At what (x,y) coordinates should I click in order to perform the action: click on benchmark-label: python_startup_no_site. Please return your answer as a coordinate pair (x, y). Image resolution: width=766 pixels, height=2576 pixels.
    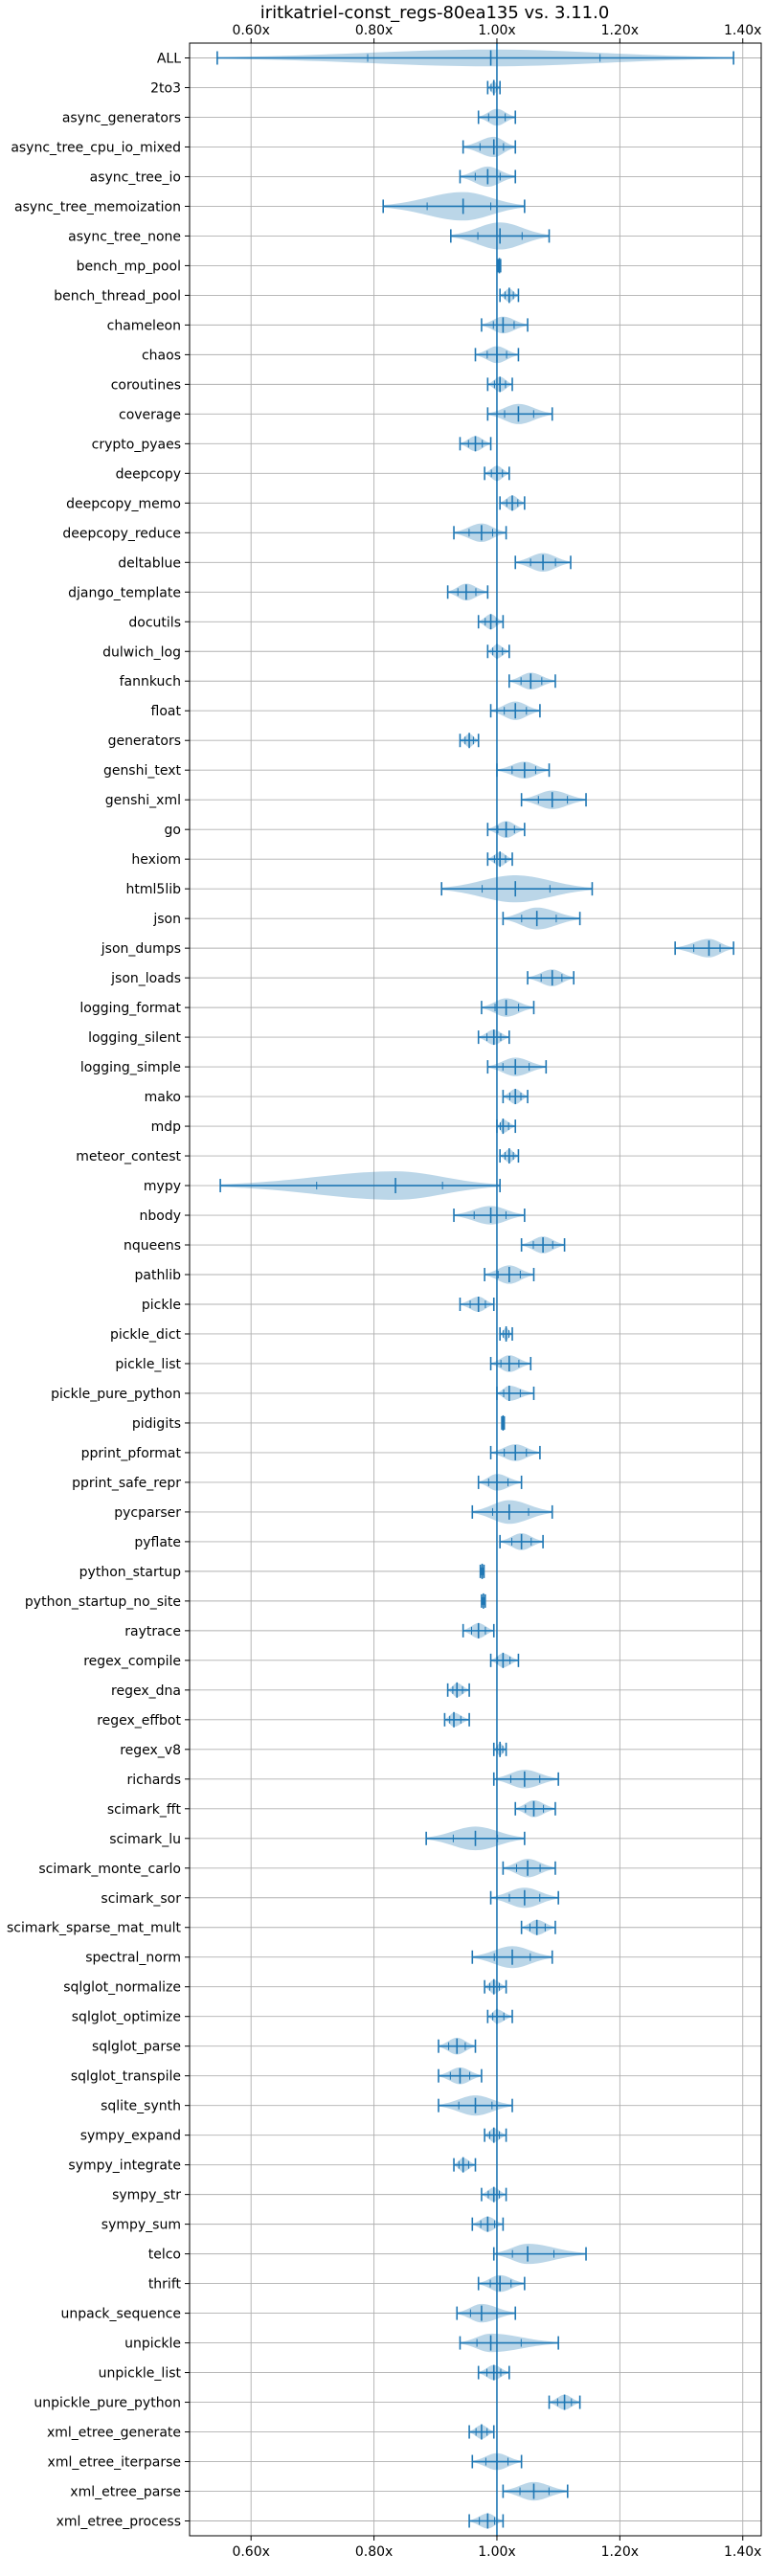
    Looking at the image, I should click on (103, 1602).